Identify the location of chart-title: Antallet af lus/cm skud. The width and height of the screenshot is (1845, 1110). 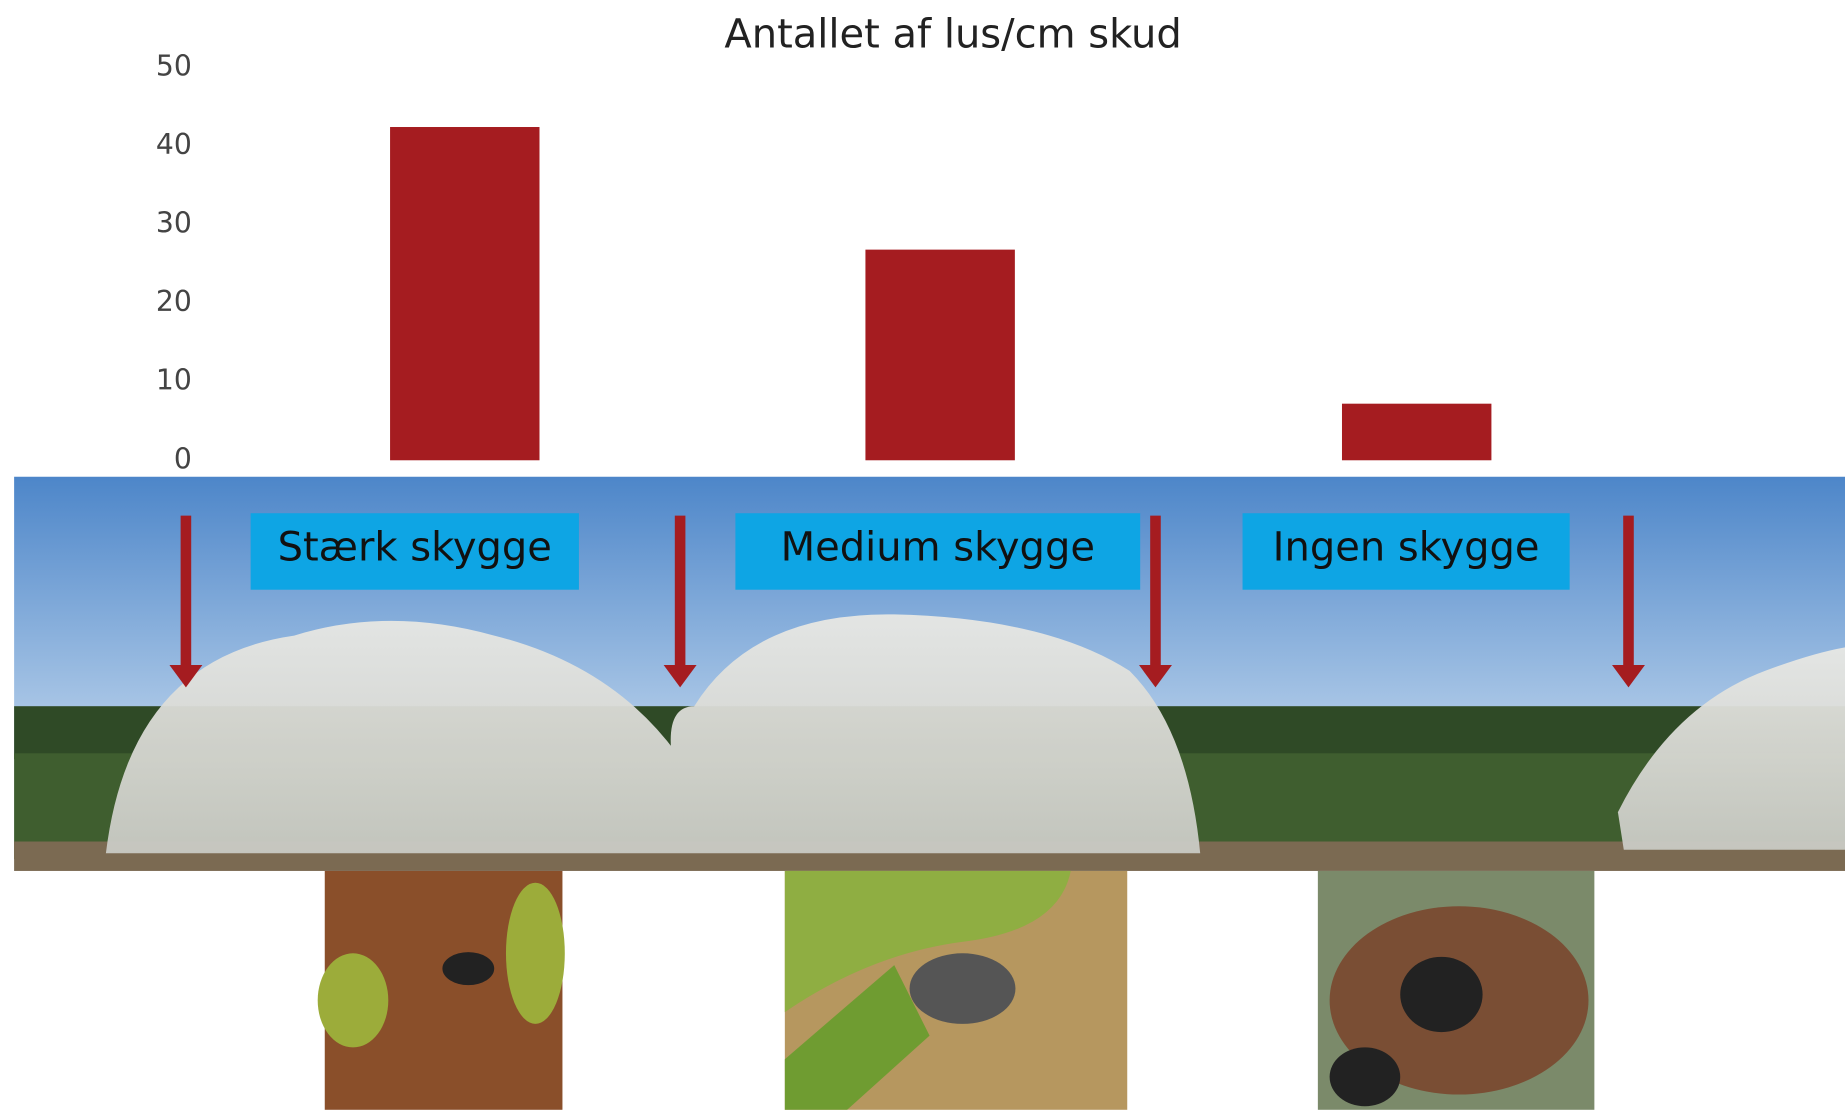
(952, 35).